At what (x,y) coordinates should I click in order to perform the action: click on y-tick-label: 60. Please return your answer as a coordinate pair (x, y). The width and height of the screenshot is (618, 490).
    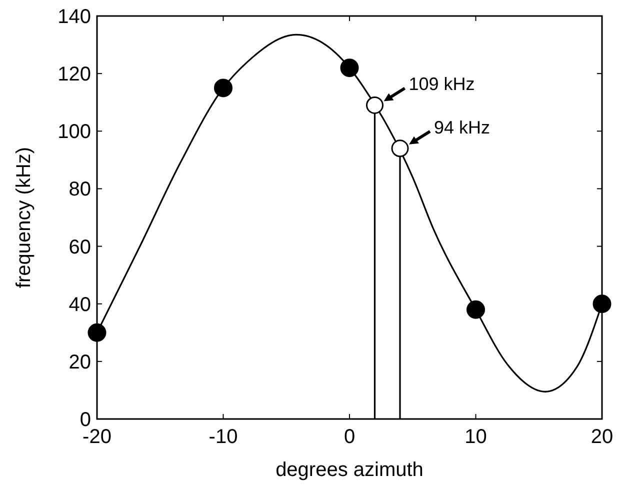
    Looking at the image, I should click on (79, 247).